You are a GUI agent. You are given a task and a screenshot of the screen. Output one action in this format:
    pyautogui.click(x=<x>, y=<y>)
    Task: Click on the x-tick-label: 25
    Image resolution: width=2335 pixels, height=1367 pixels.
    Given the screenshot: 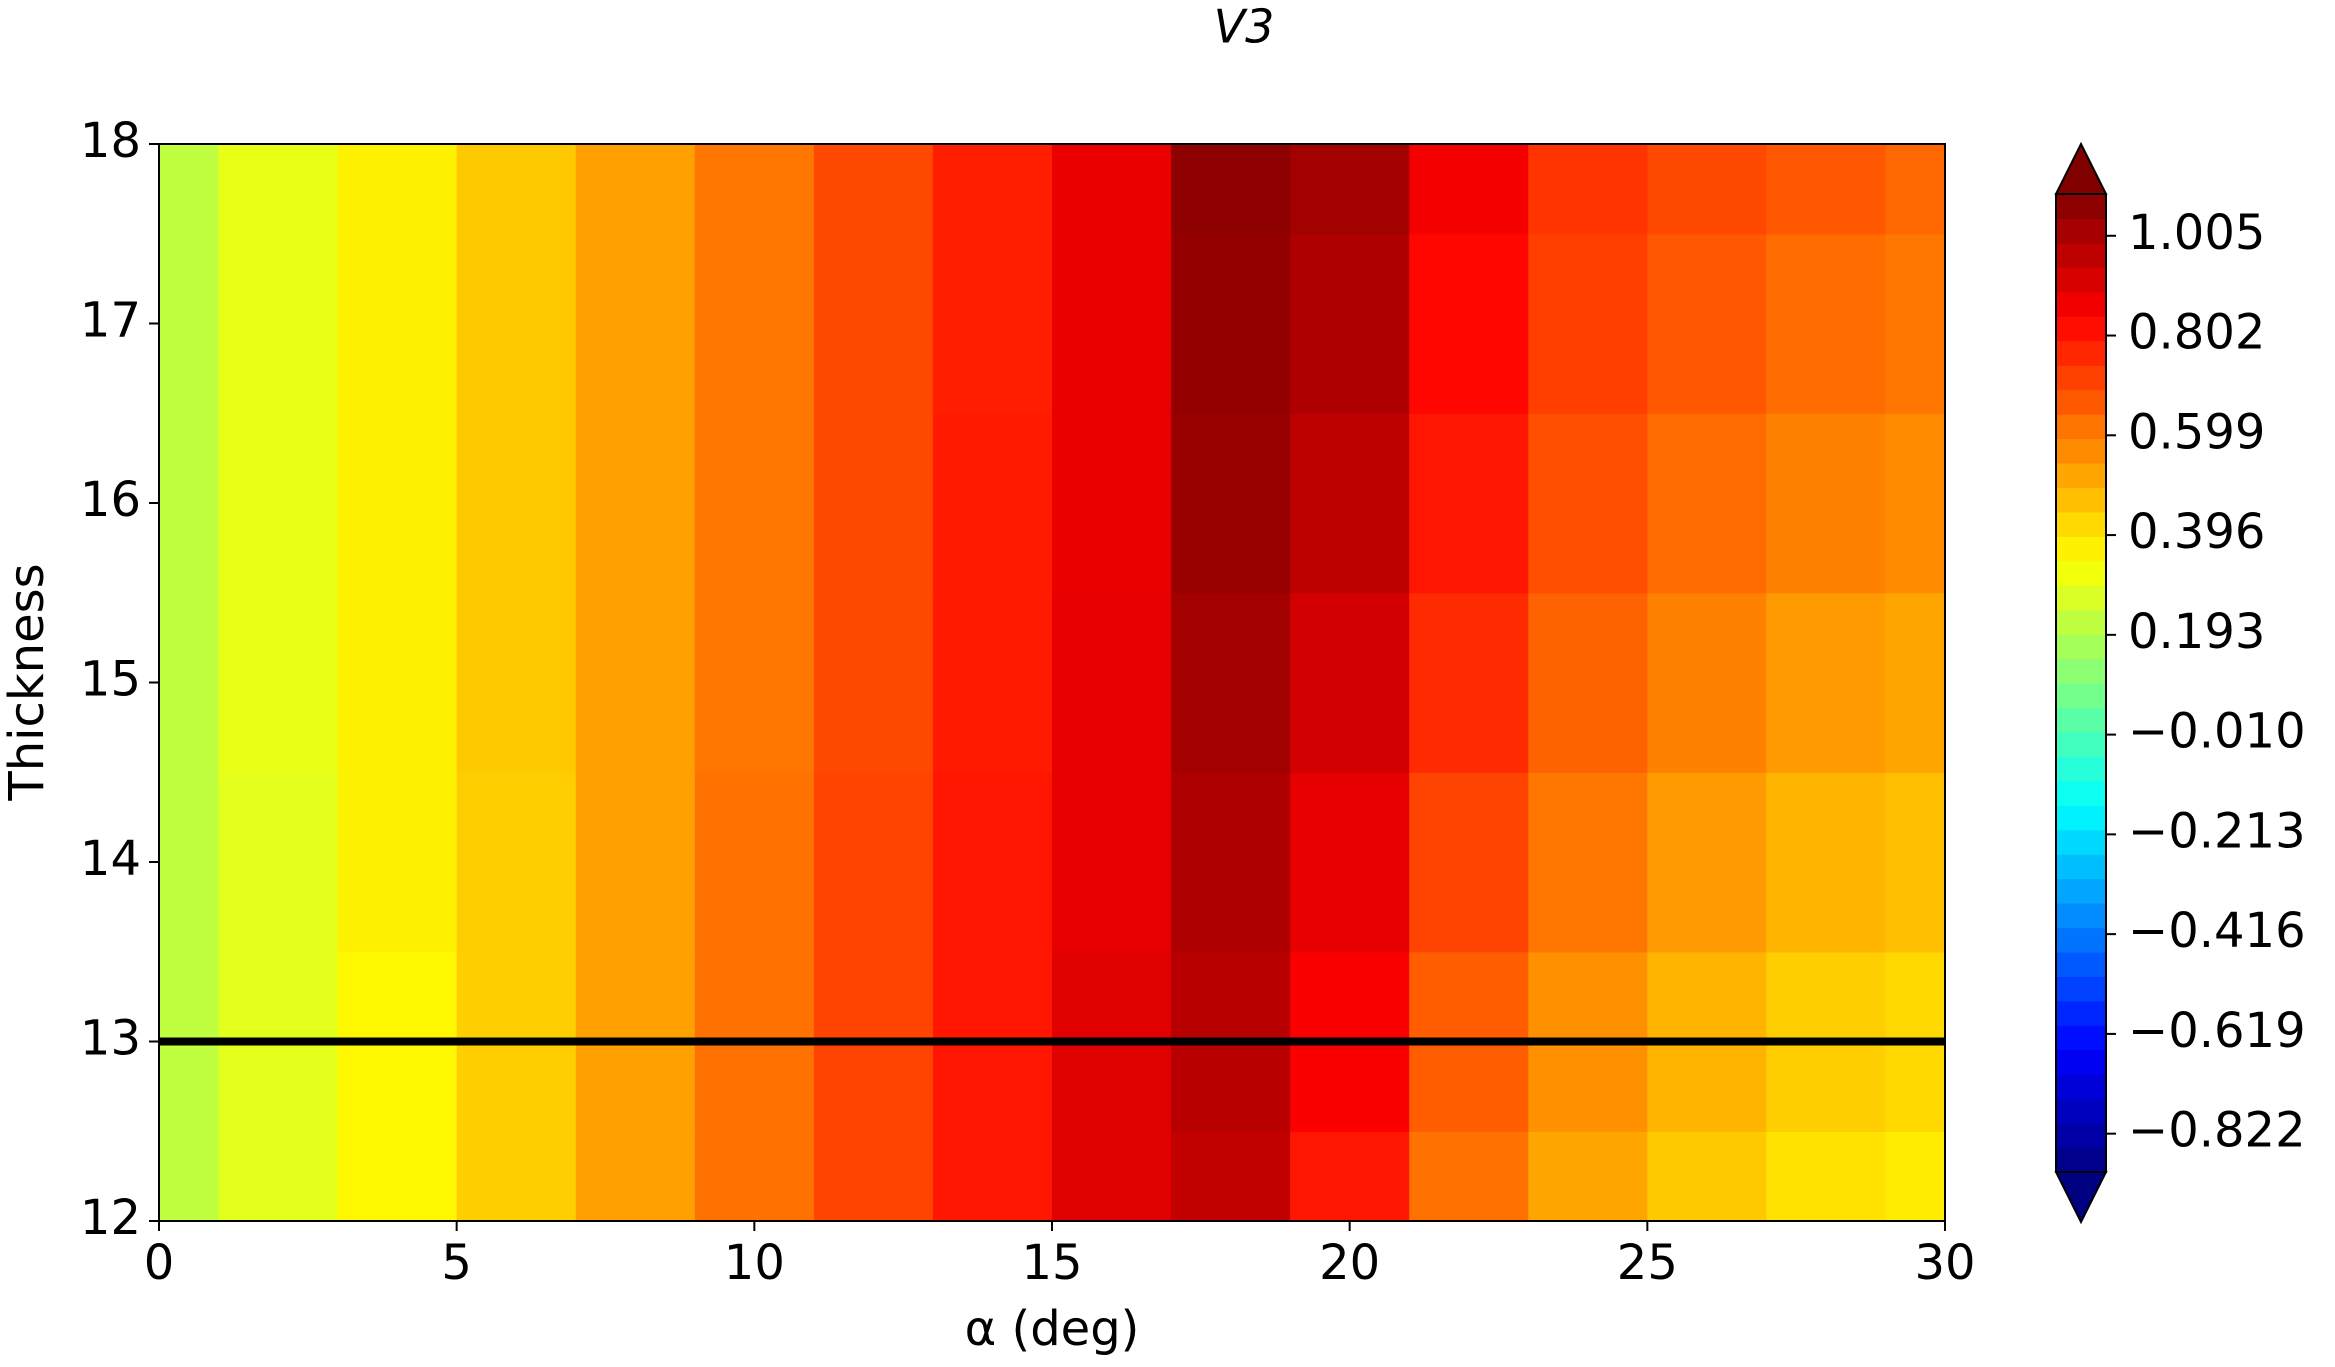 What is the action you would take?
    pyautogui.click(x=1647, y=1263)
    